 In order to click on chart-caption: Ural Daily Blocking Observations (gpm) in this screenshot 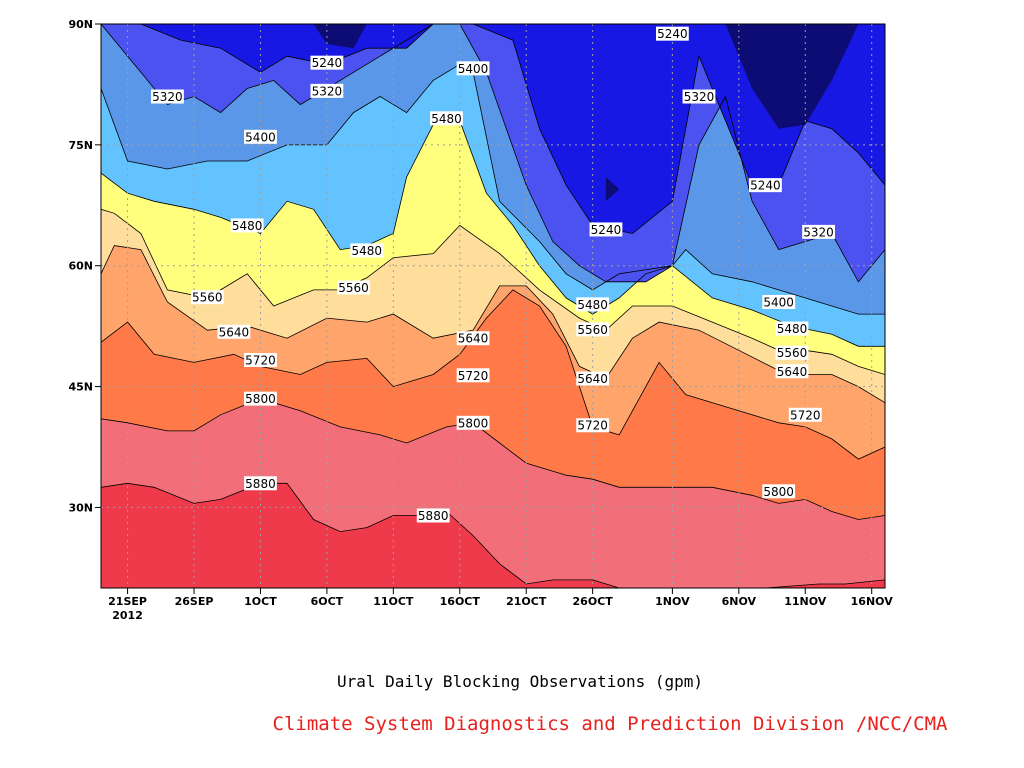, I will do `click(520, 681)`.